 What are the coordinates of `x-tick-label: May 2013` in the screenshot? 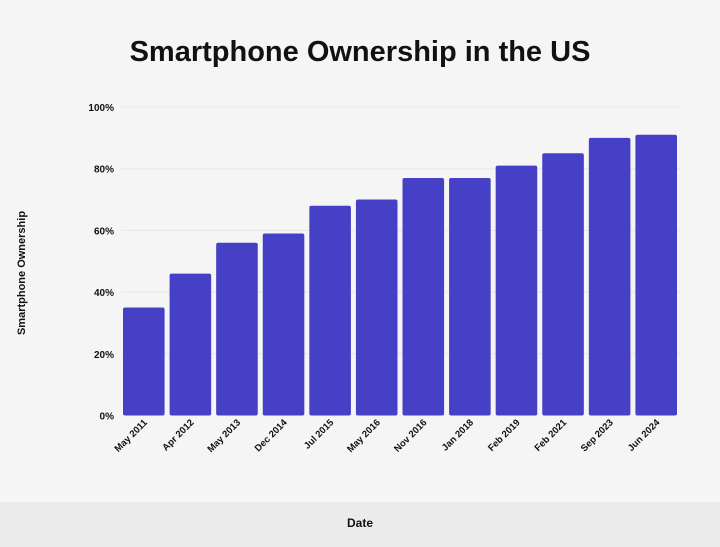 It's located at (224, 436).